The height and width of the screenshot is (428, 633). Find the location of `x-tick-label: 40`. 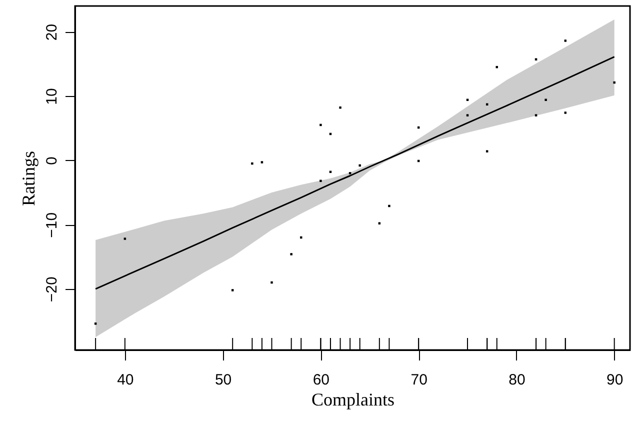

x-tick-label: 40 is located at coordinates (125, 380).